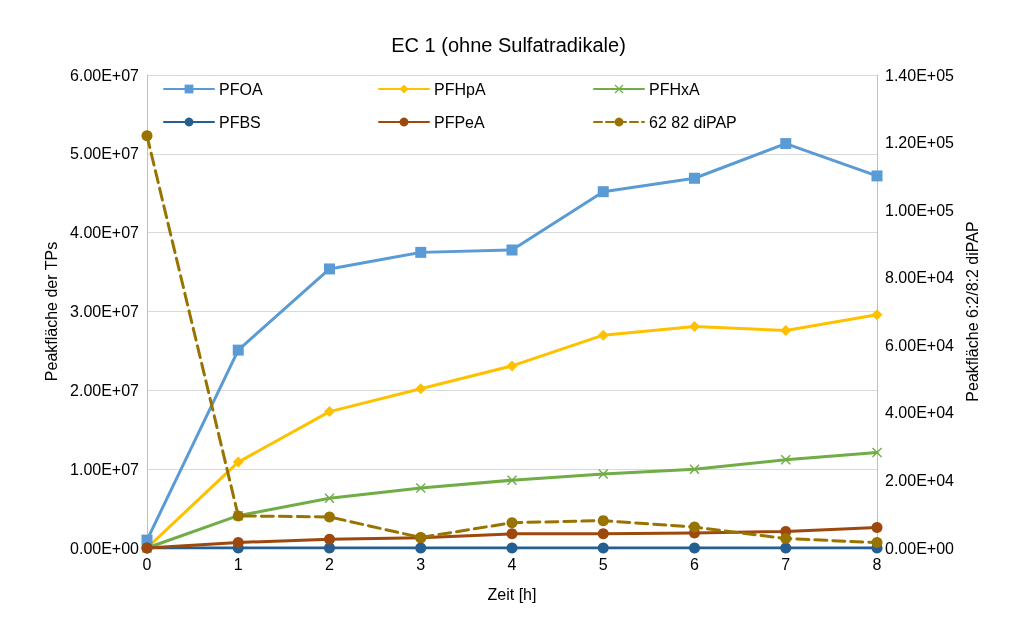  What do you see at coordinates (920, 345) in the screenshot?
I see `y2-tick-label: 6.00E+04` at bounding box center [920, 345].